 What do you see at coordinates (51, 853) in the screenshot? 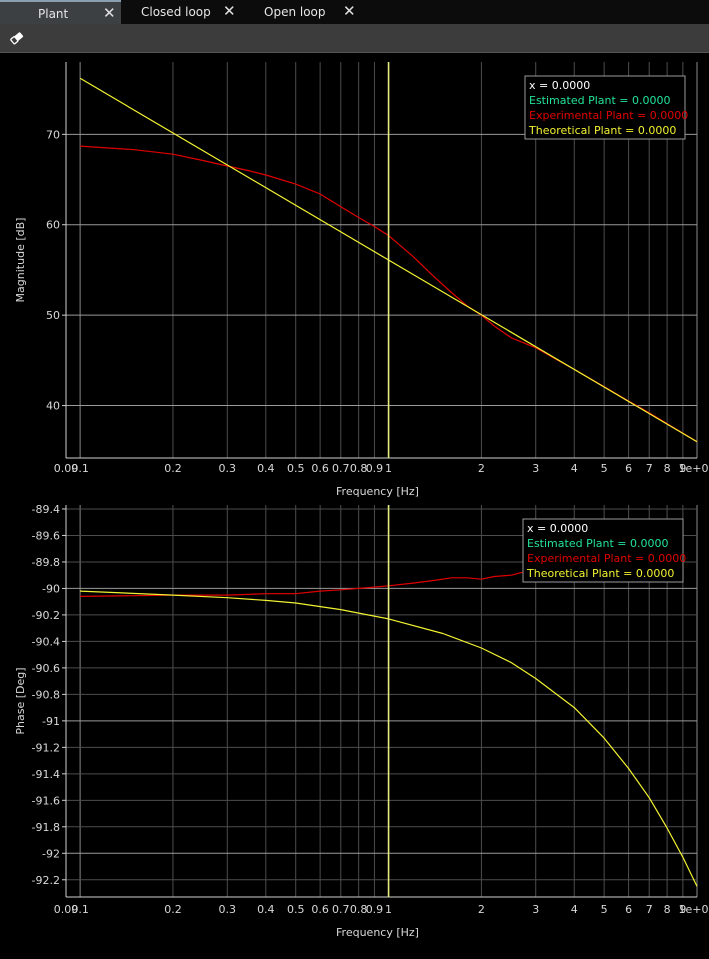
I see `y-tick-label: -92` at bounding box center [51, 853].